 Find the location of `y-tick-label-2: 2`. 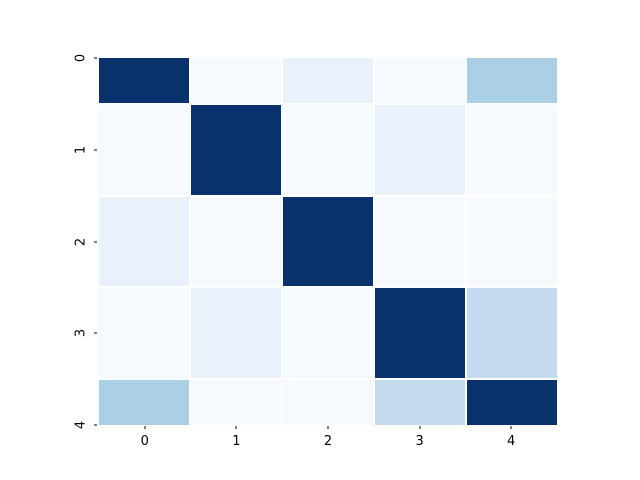

y-tick-label-2: 2 is located at coordinates (81, 241).